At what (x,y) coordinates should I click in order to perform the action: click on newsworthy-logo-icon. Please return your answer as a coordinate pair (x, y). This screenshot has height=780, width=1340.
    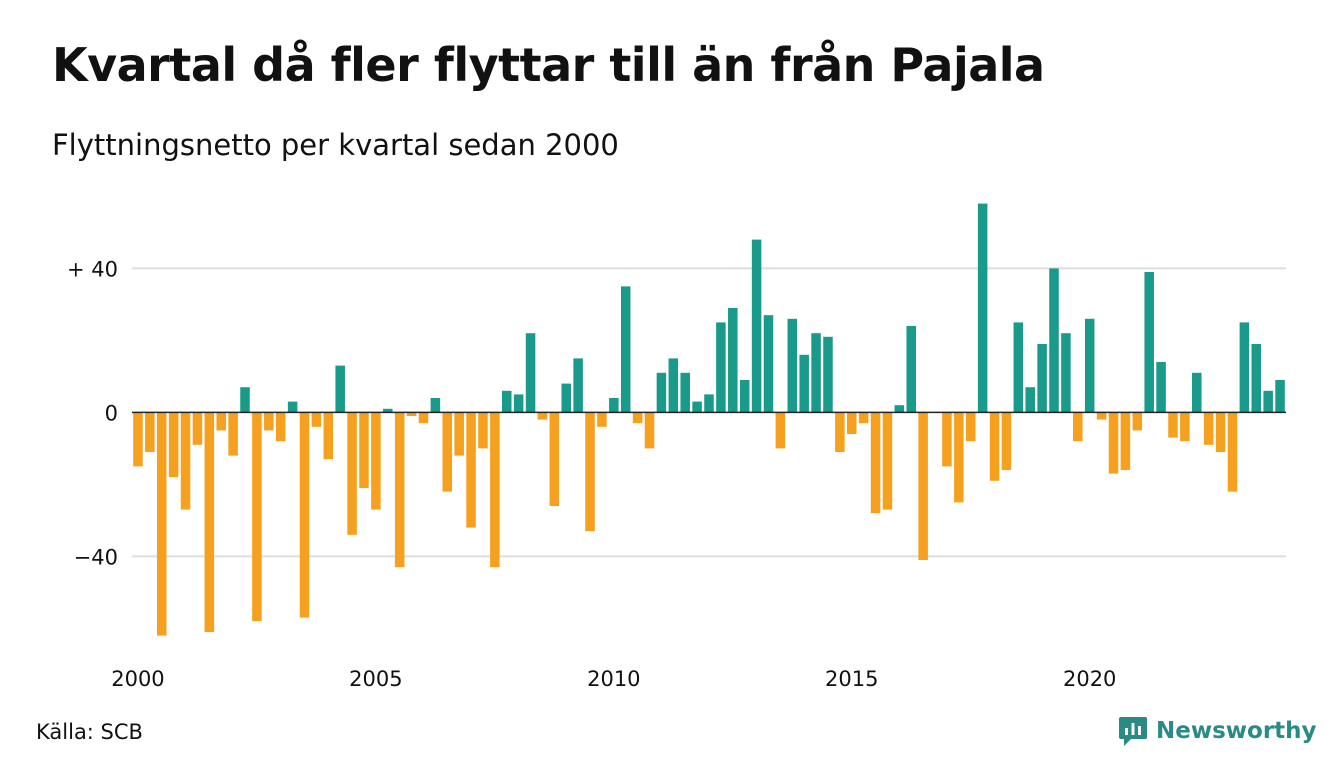
    Looking at the image, I should click on (1133, 731).